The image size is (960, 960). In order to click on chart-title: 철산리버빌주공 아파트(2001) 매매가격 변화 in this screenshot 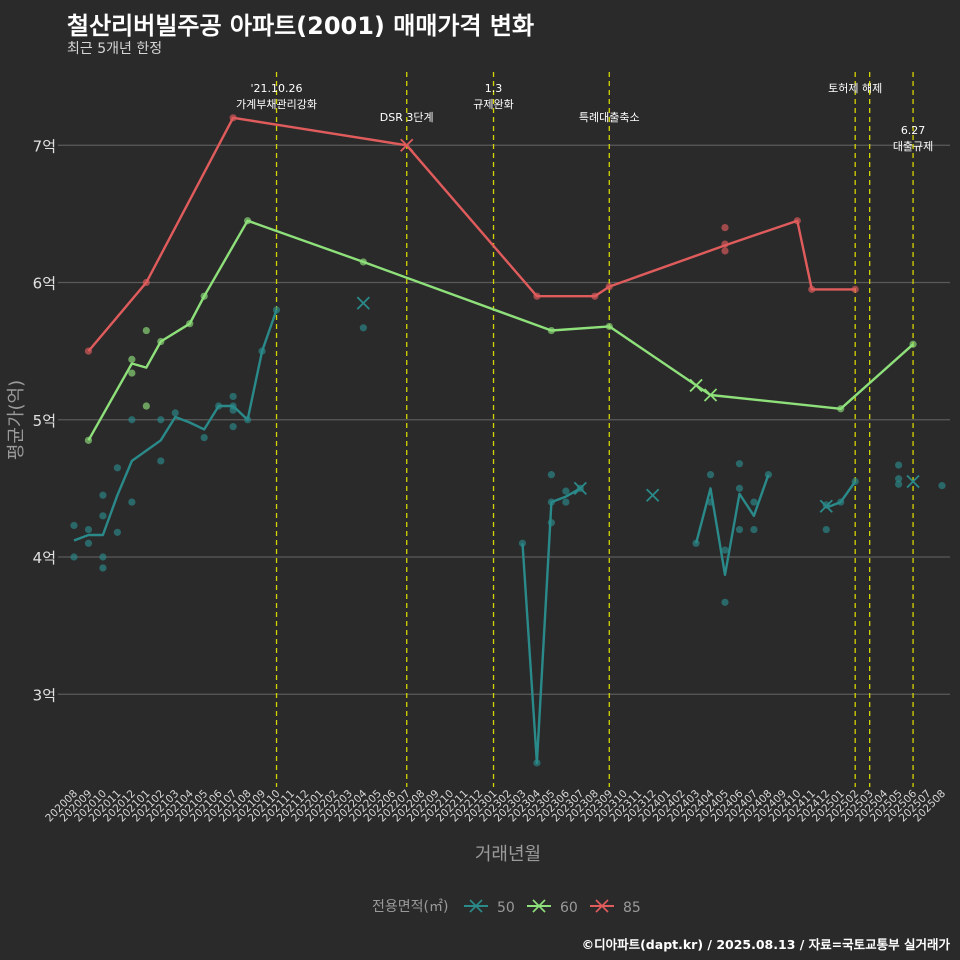, I will do `click(301, 26)`.